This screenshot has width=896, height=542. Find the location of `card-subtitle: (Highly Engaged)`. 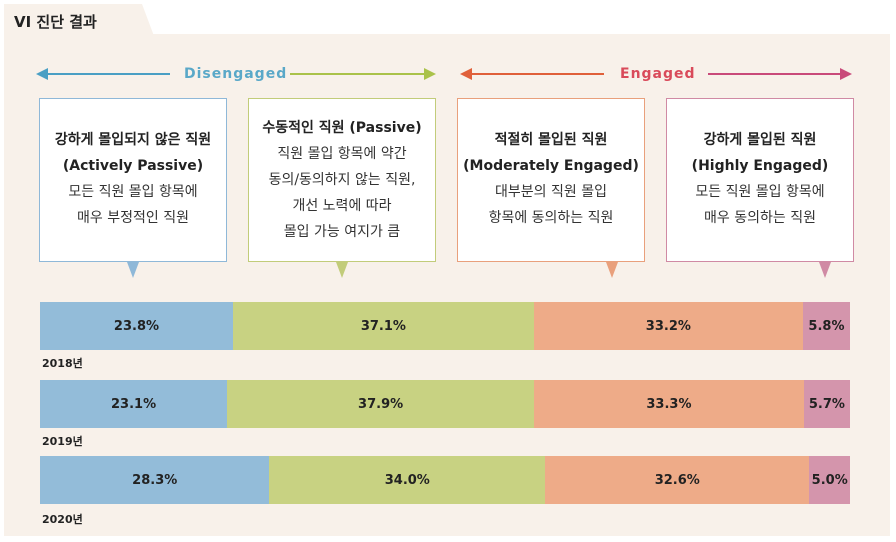

card-subtitle: (Highly Engaged) is located at coordinates (760, 166).